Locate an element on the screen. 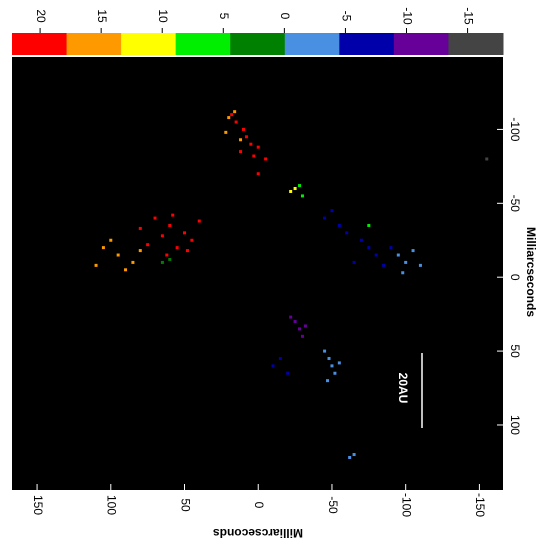 The width and height of the screenshot is (541, 558). y-tick-label: -100 is located at coordinates (515, 129).